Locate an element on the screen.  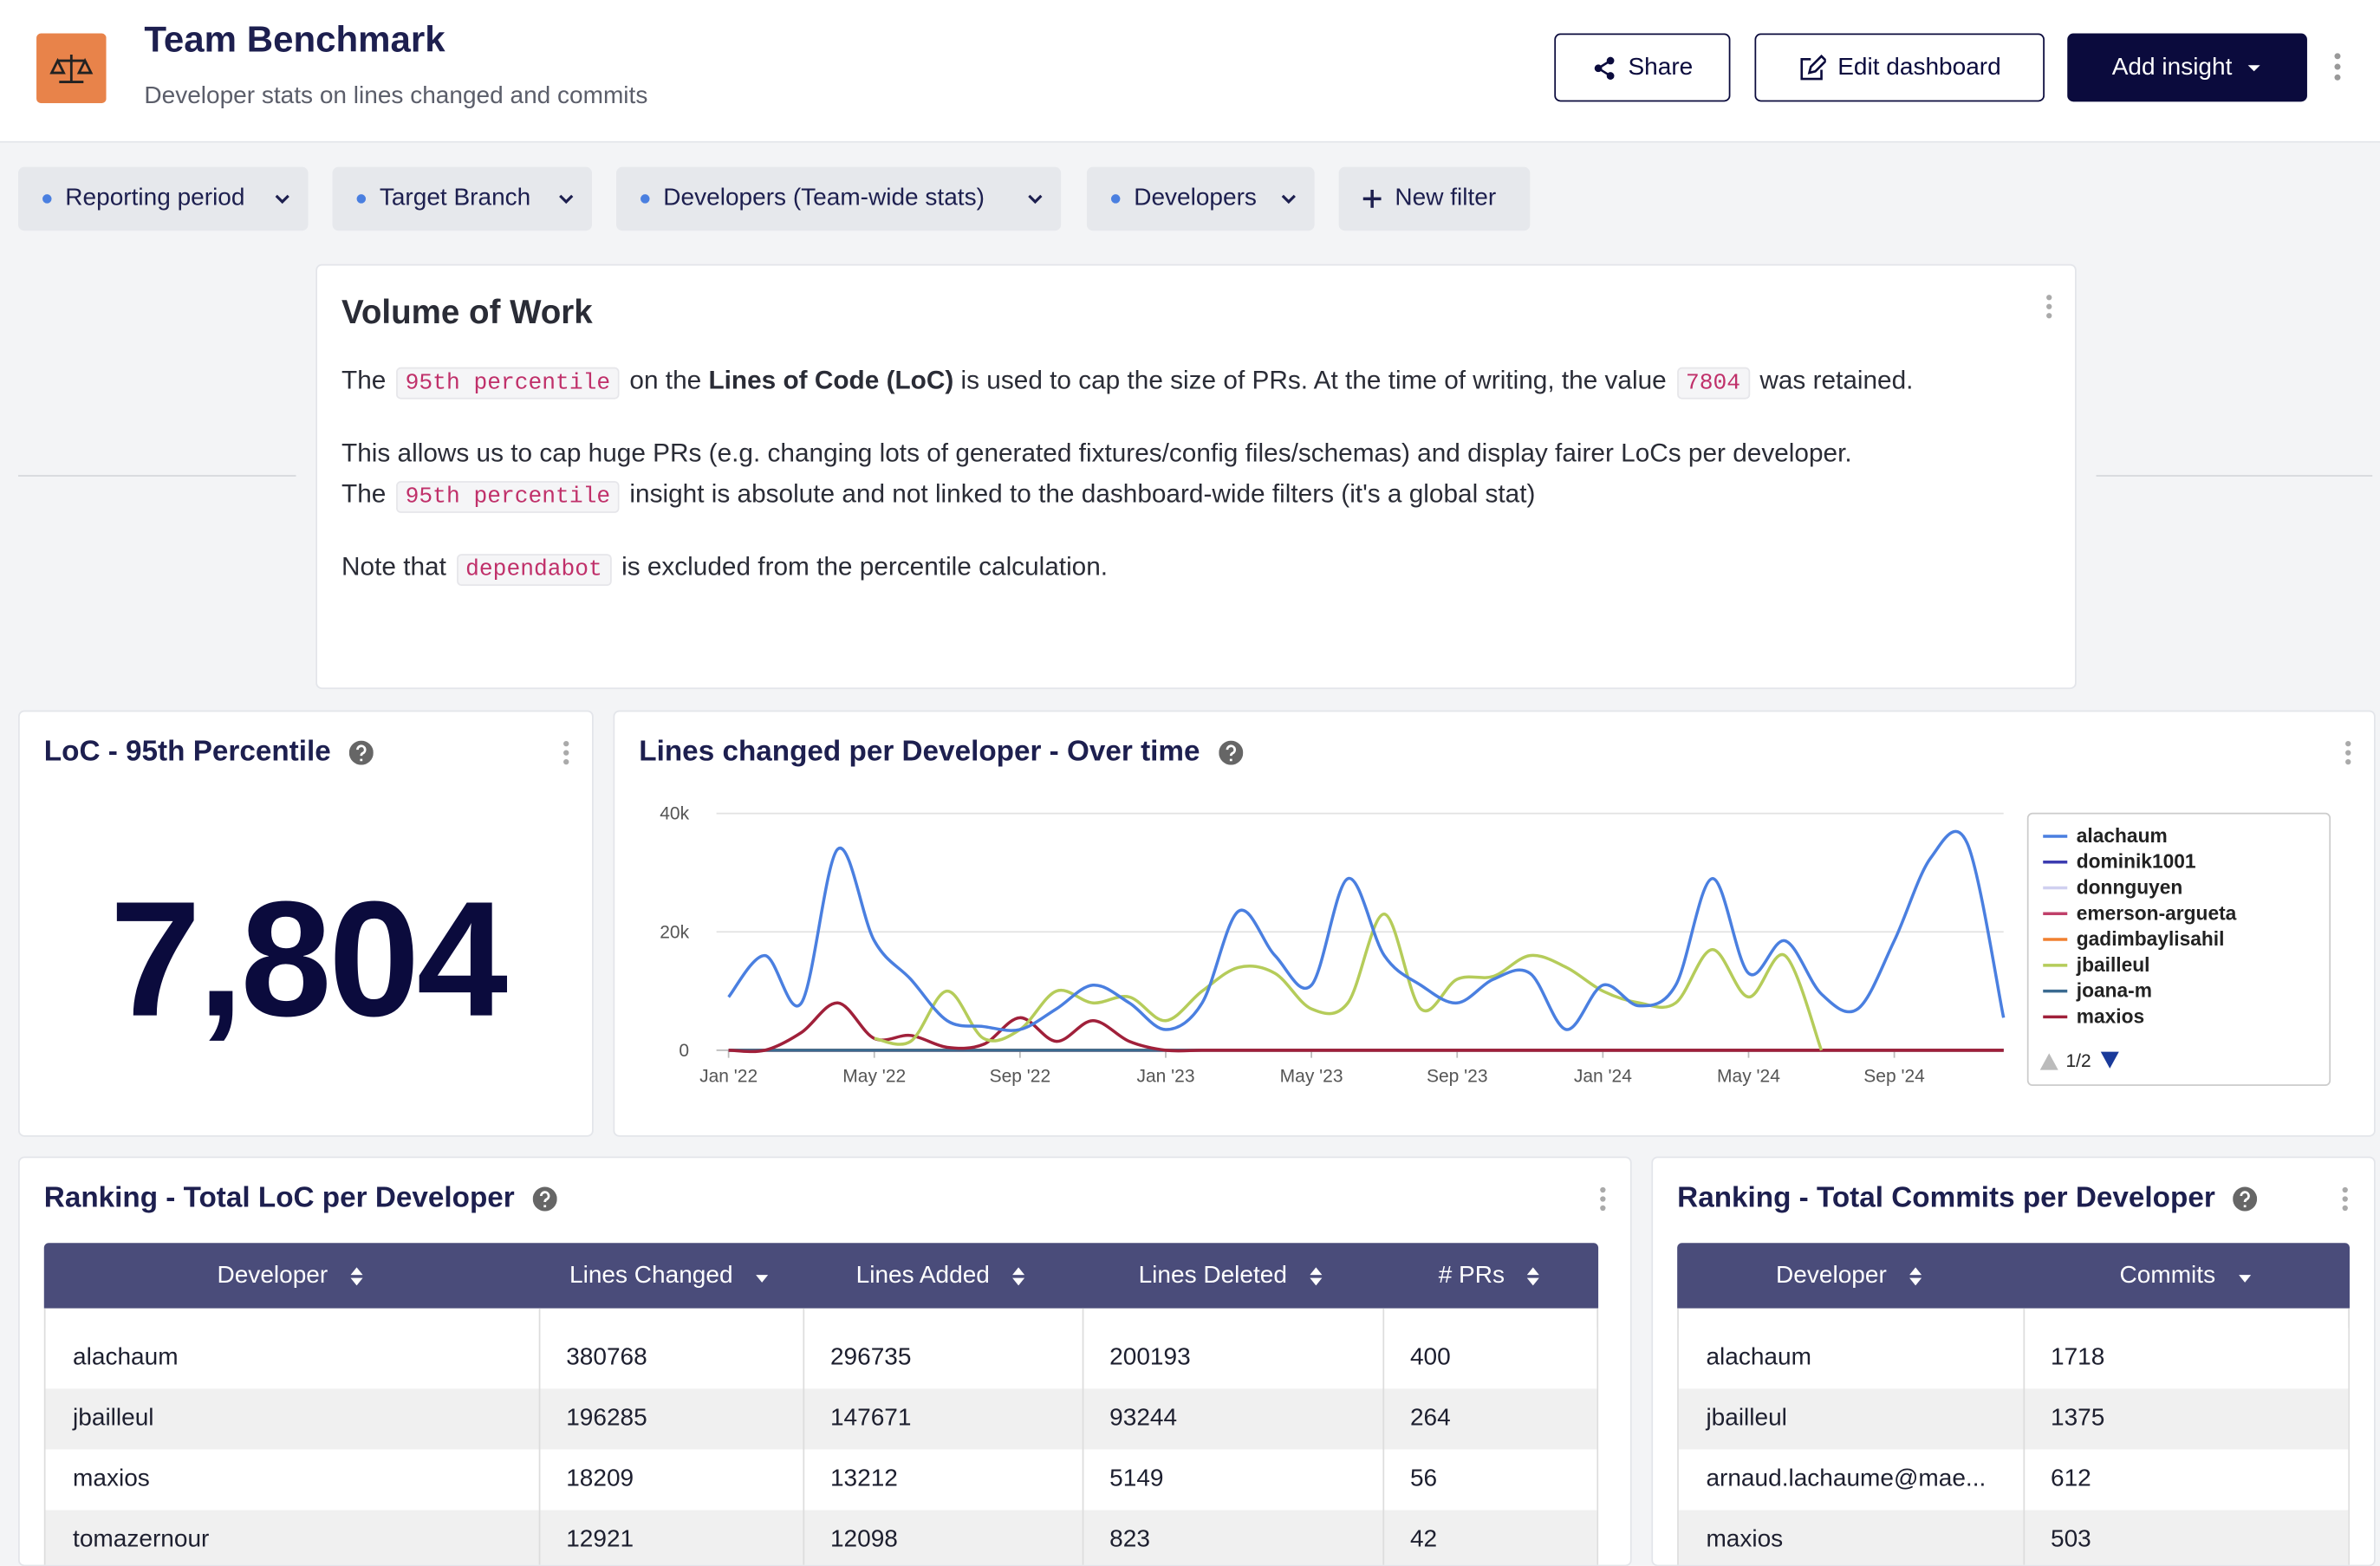
share-icon is located at coordinates (1604, 67).